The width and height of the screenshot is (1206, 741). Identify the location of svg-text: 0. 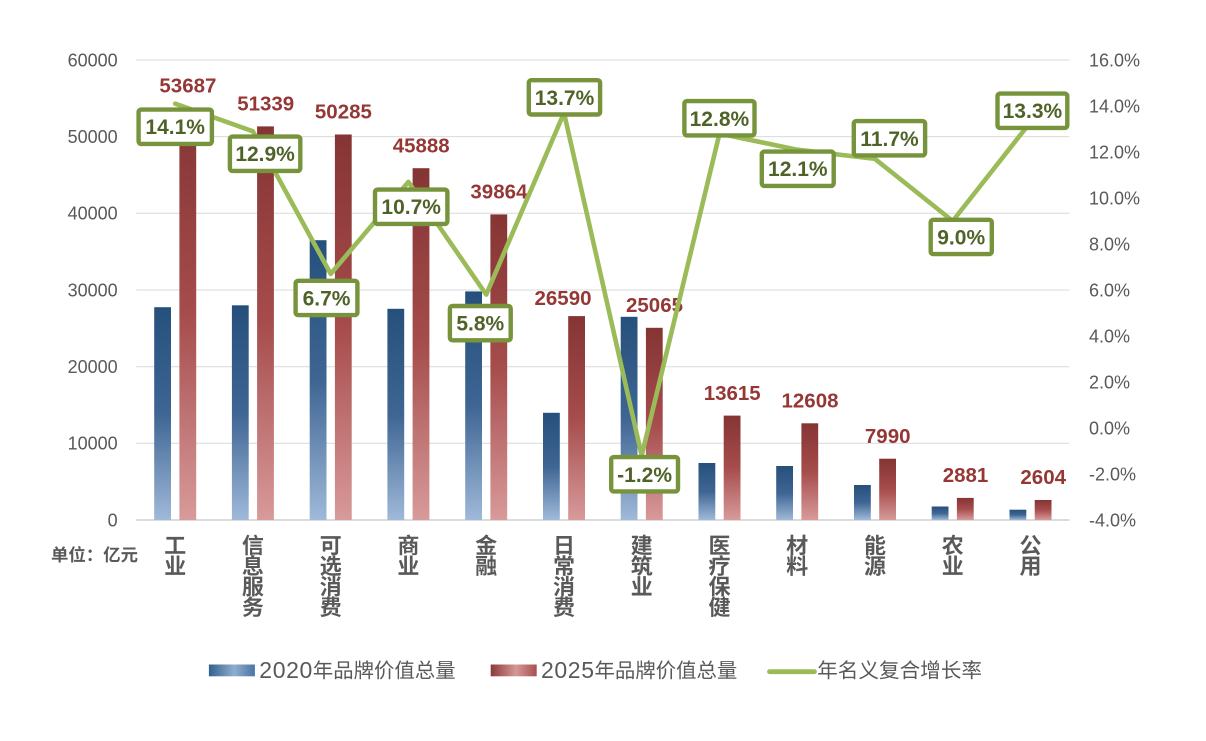
(113, 520).